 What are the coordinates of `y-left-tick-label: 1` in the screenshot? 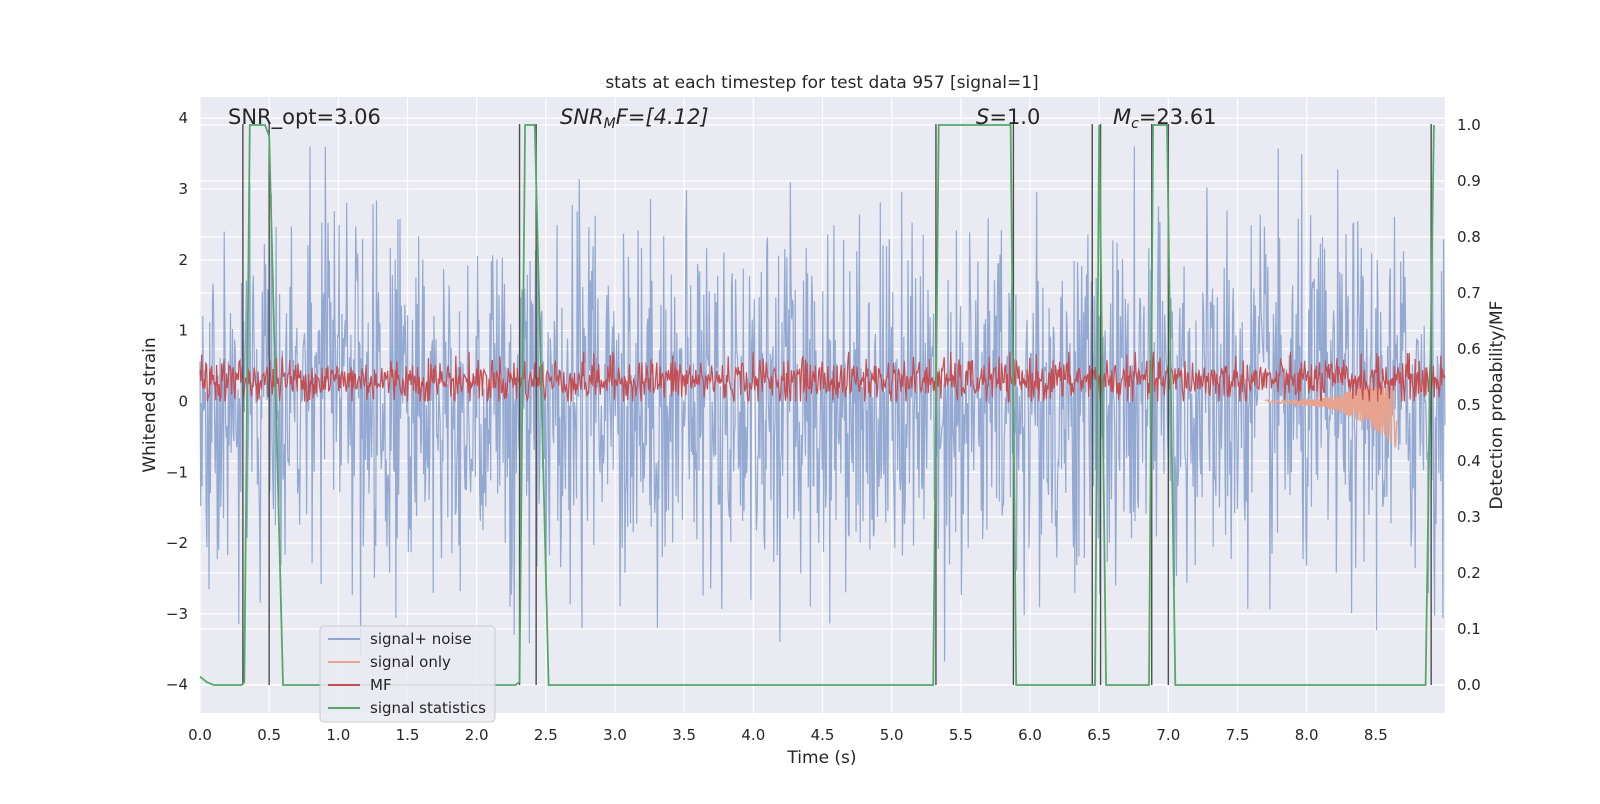 It's located at (183, 331).